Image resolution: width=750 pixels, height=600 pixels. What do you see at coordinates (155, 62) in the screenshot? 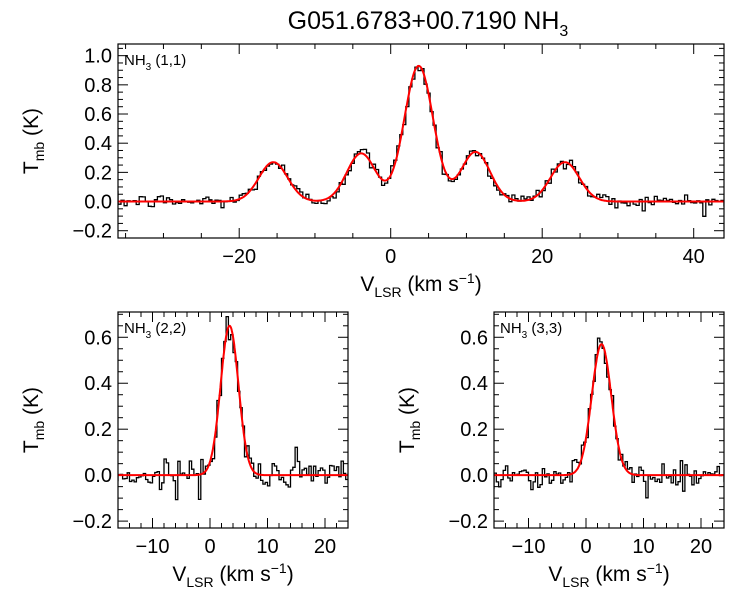
I see `transition-annotation: NH3 (1,1)` at bounding box center [155, 62].